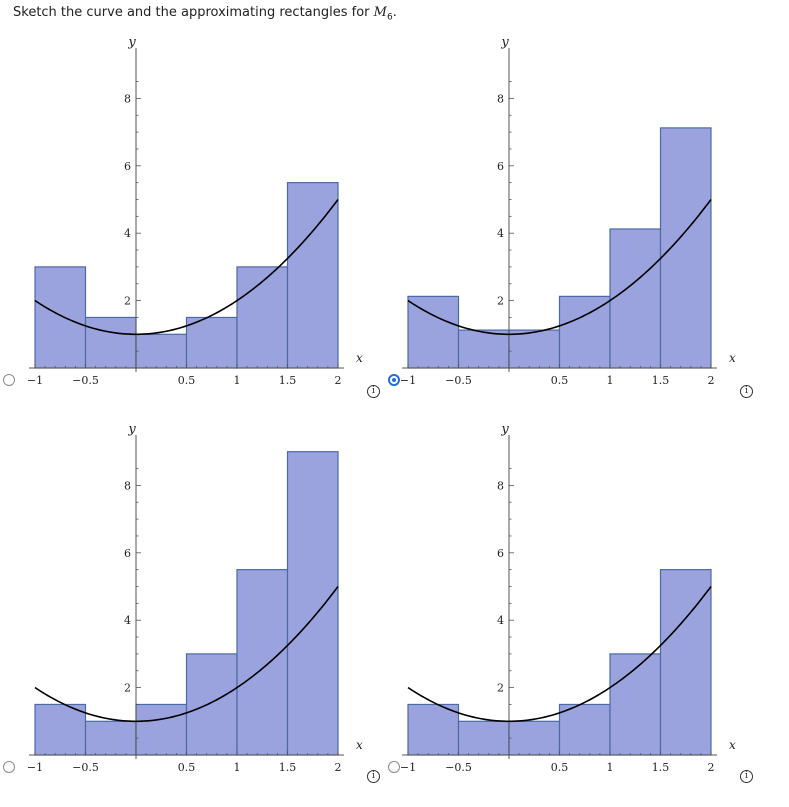 The image size is (789, 807). Describe the element at coordinates (373, 776) in the screenshot. I see `option-3-info-icon: i` at that location.